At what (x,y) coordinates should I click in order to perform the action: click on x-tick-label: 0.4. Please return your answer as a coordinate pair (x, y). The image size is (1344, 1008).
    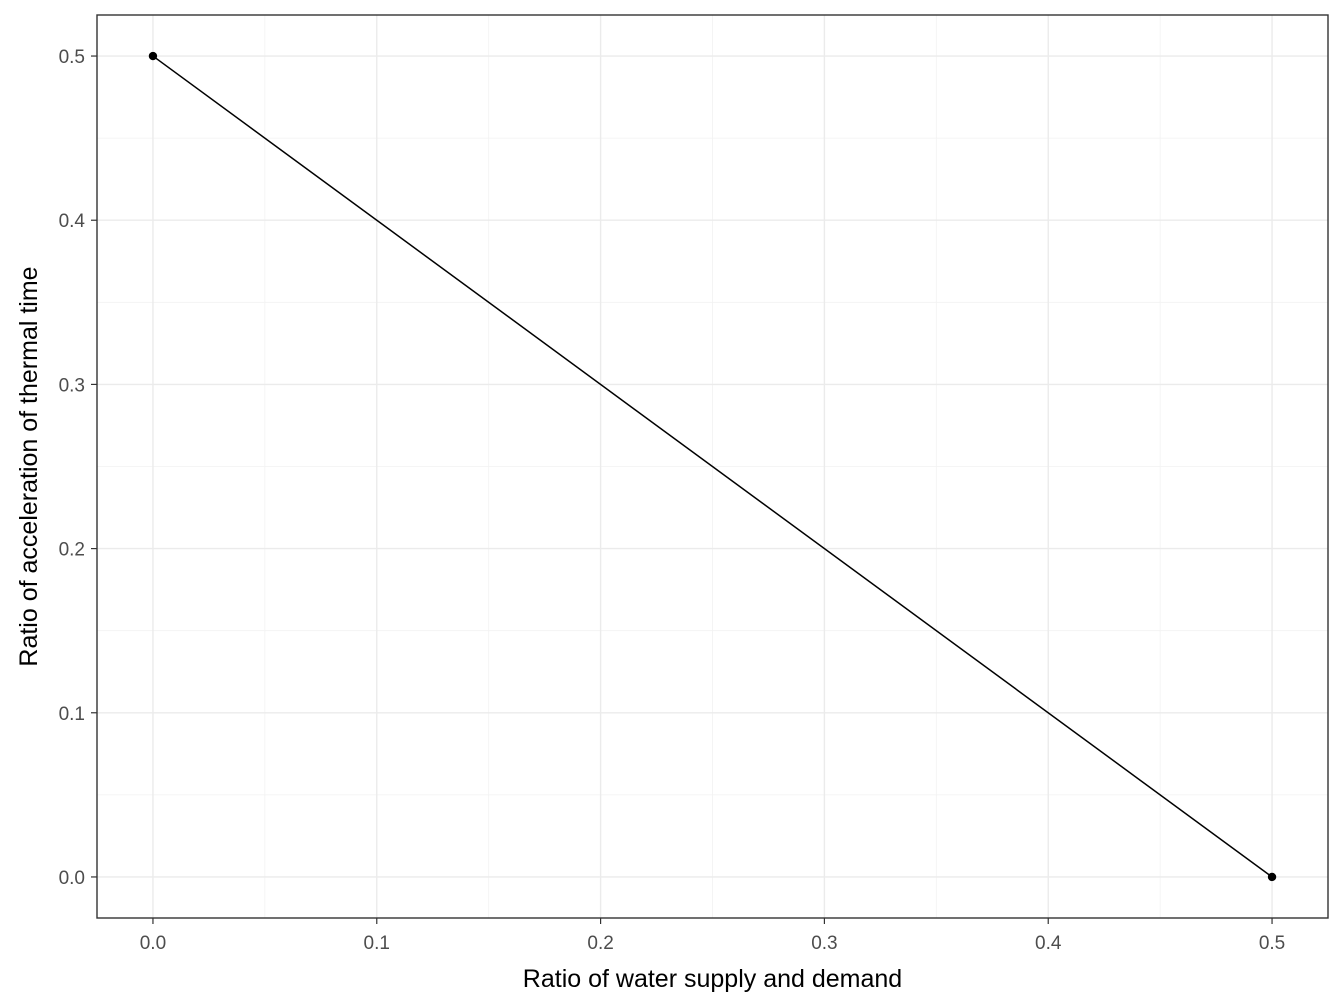
    Looking at the image, I should click on (1048, 943).